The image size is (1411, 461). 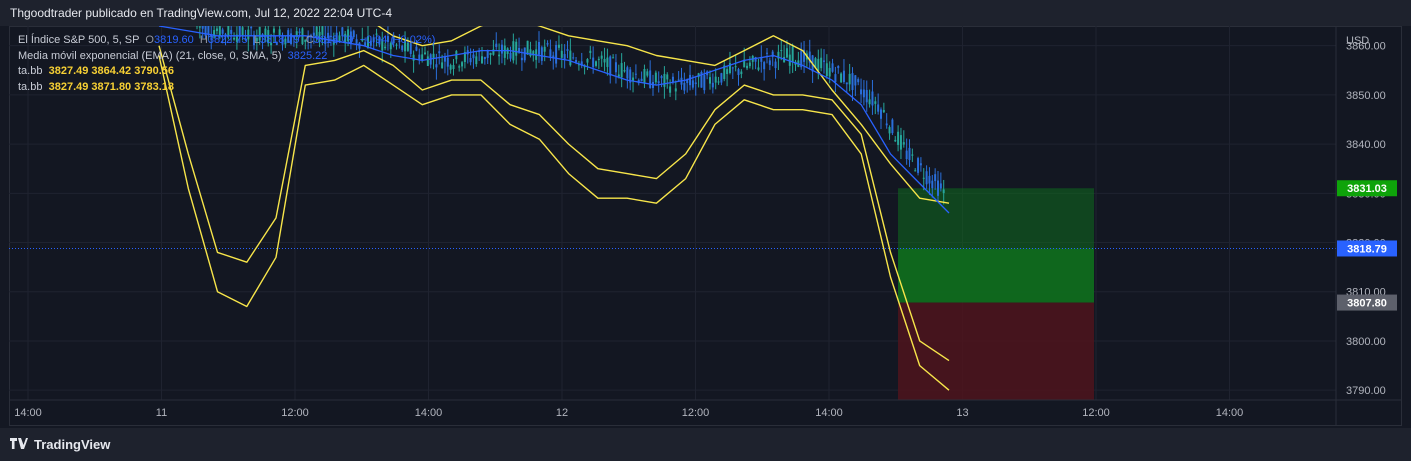 I want to click on legend-bb1-row: ta.bb 3827.49 3864.42 3790.56, so click(x=226, y=72).